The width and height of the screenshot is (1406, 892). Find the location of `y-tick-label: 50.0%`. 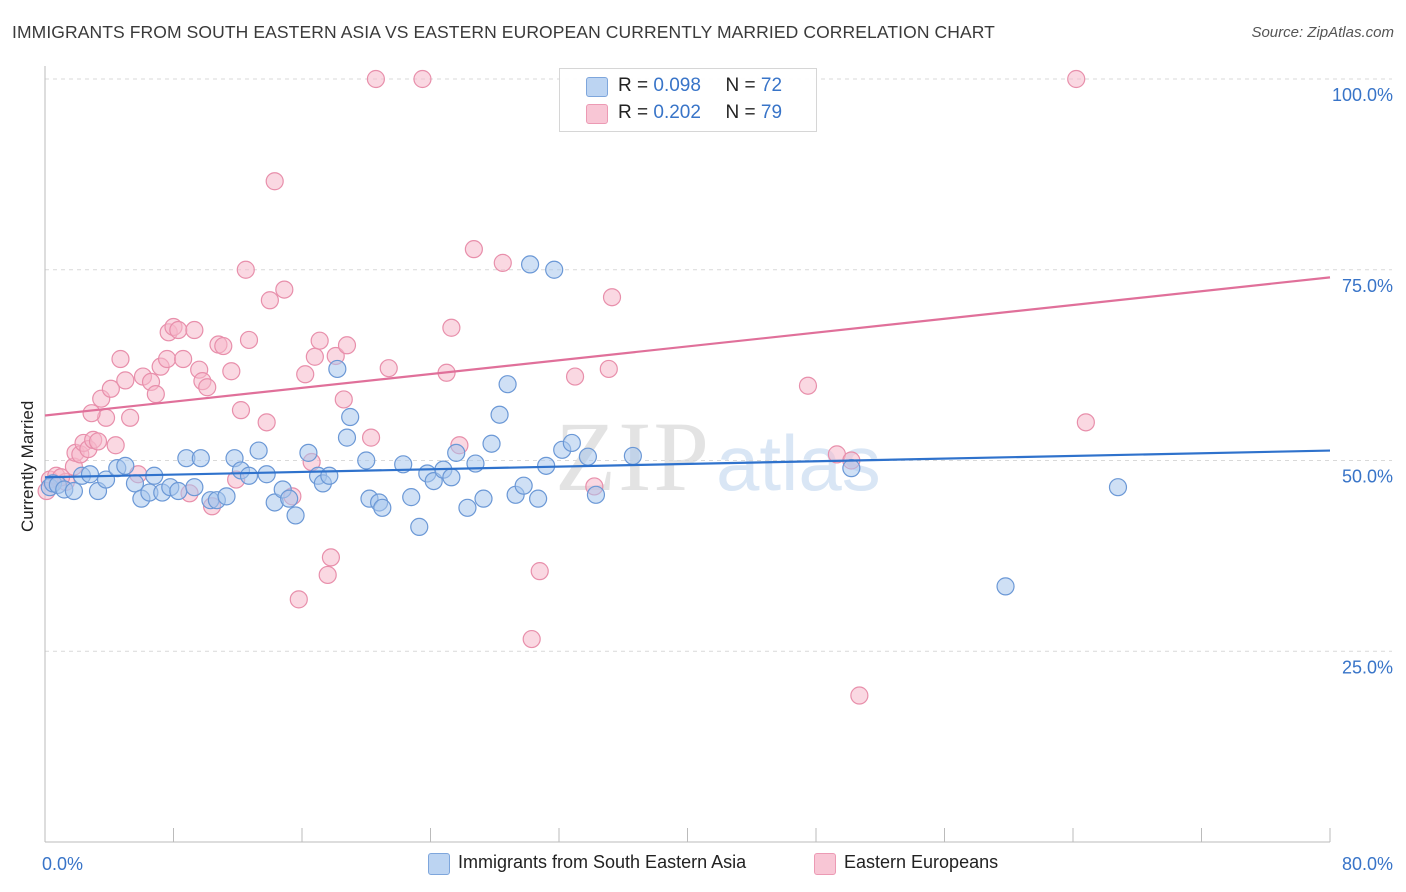

y-tick-label: 50.0% is located at coordinates (1367, 477).